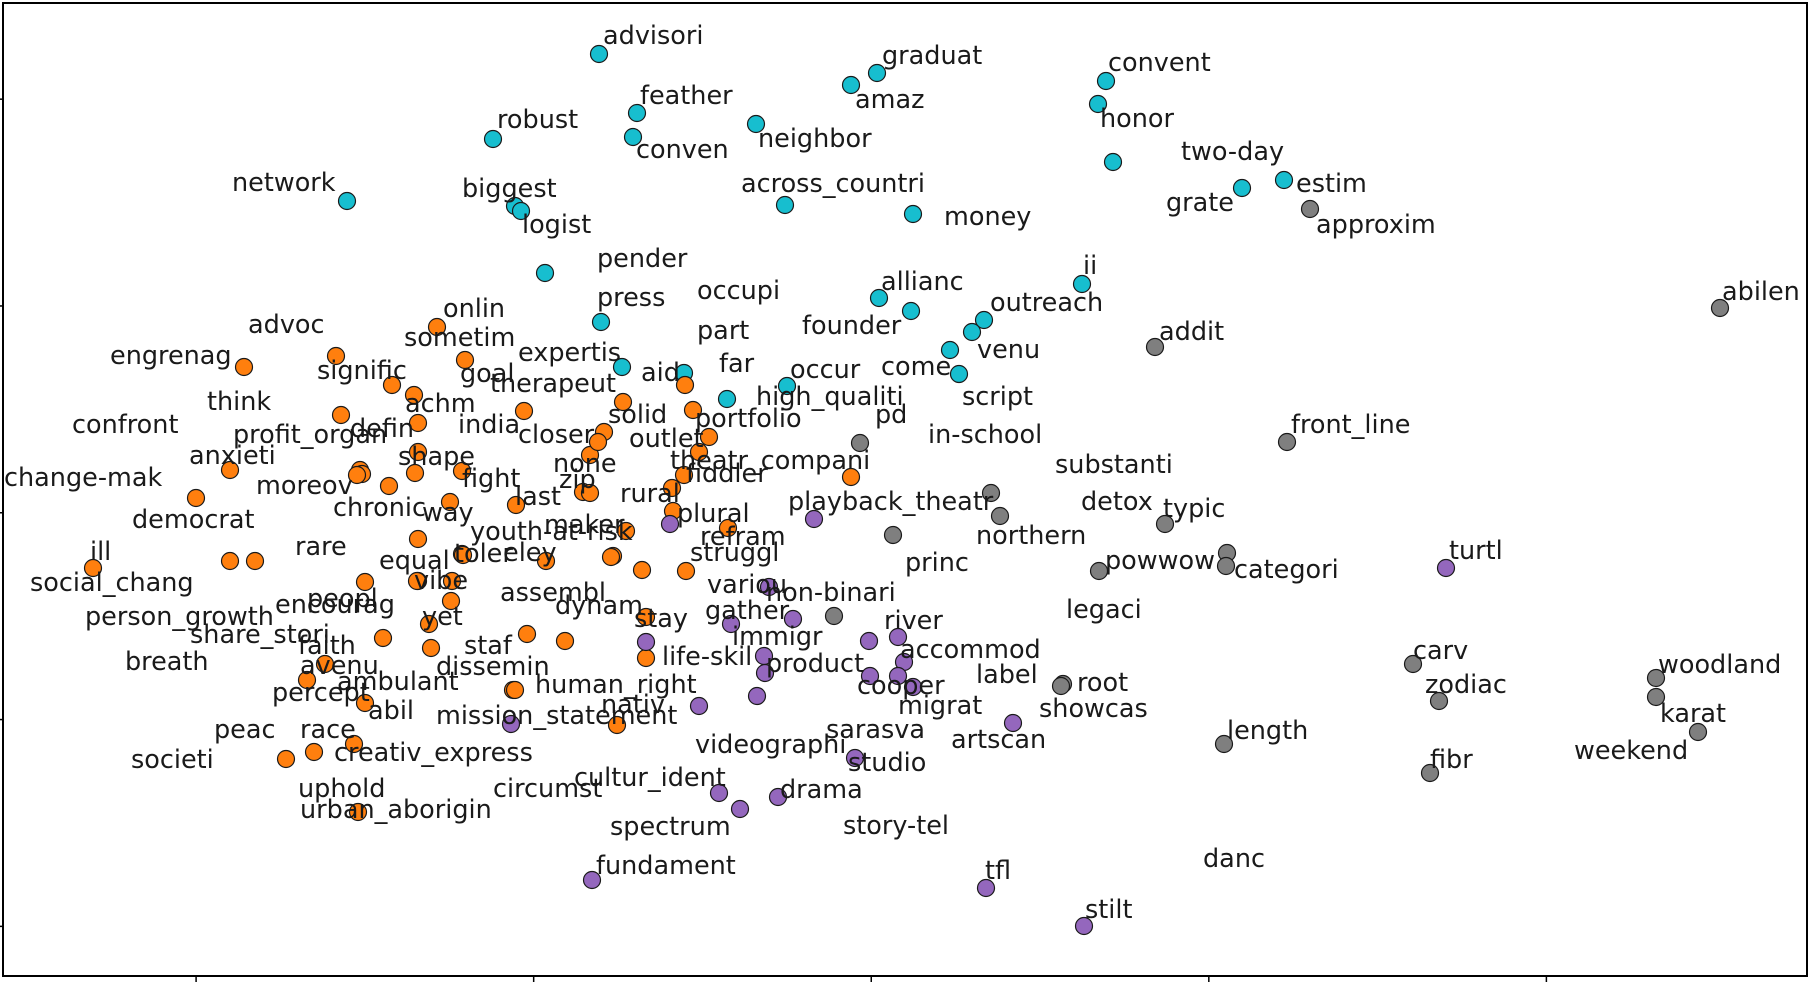 The height and width of the screenshot is (982, 1813). Describe the element at coordinates (442, 617) in the screenshot. I see `word-label: yet` at that location.